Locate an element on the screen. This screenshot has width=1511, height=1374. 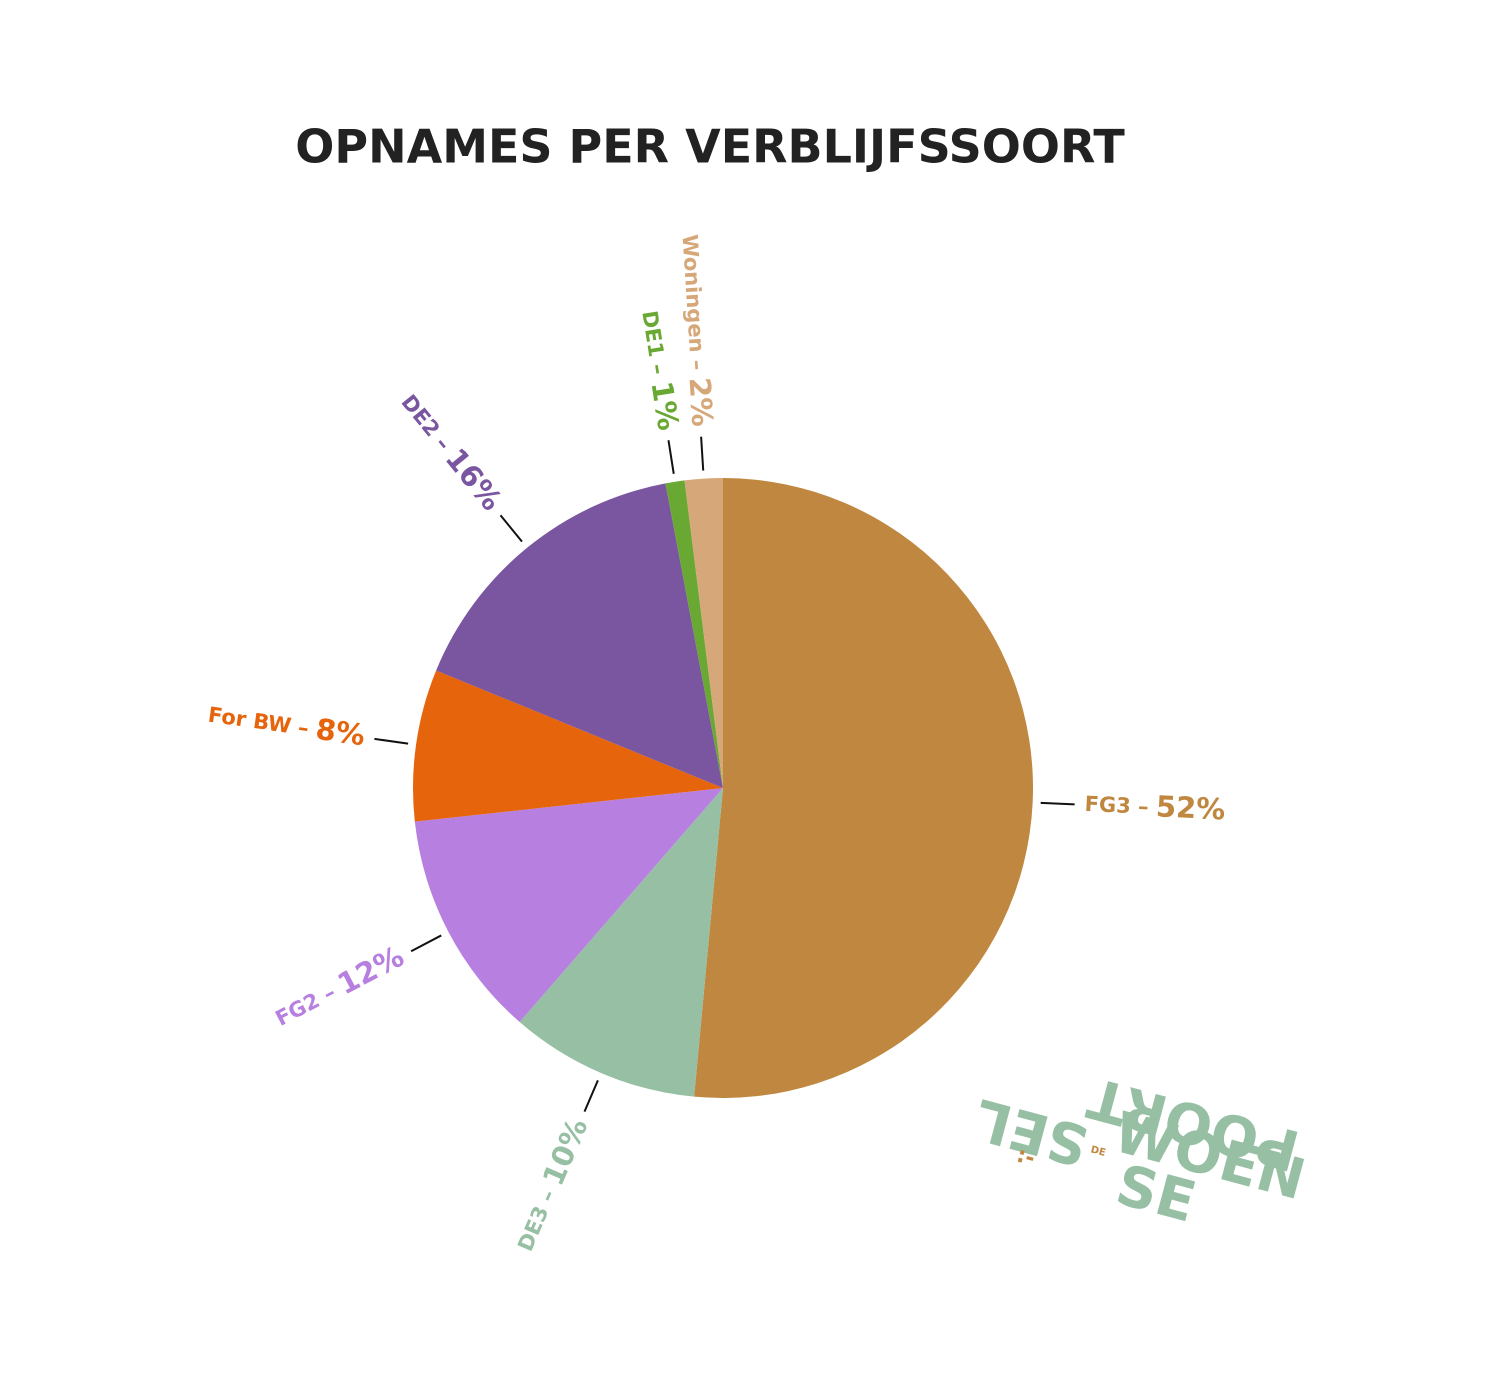
logo-text: :- is located at coordinates (1026, 1157).